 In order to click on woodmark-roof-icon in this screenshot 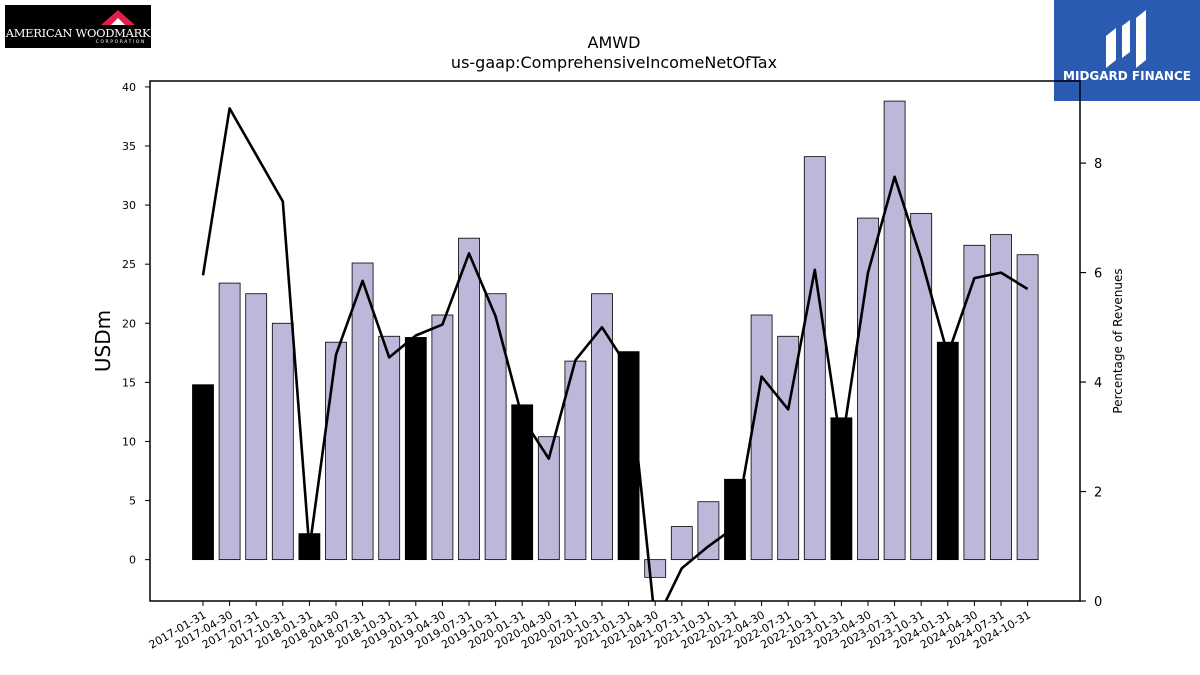, I will do `click(118, 17)`.